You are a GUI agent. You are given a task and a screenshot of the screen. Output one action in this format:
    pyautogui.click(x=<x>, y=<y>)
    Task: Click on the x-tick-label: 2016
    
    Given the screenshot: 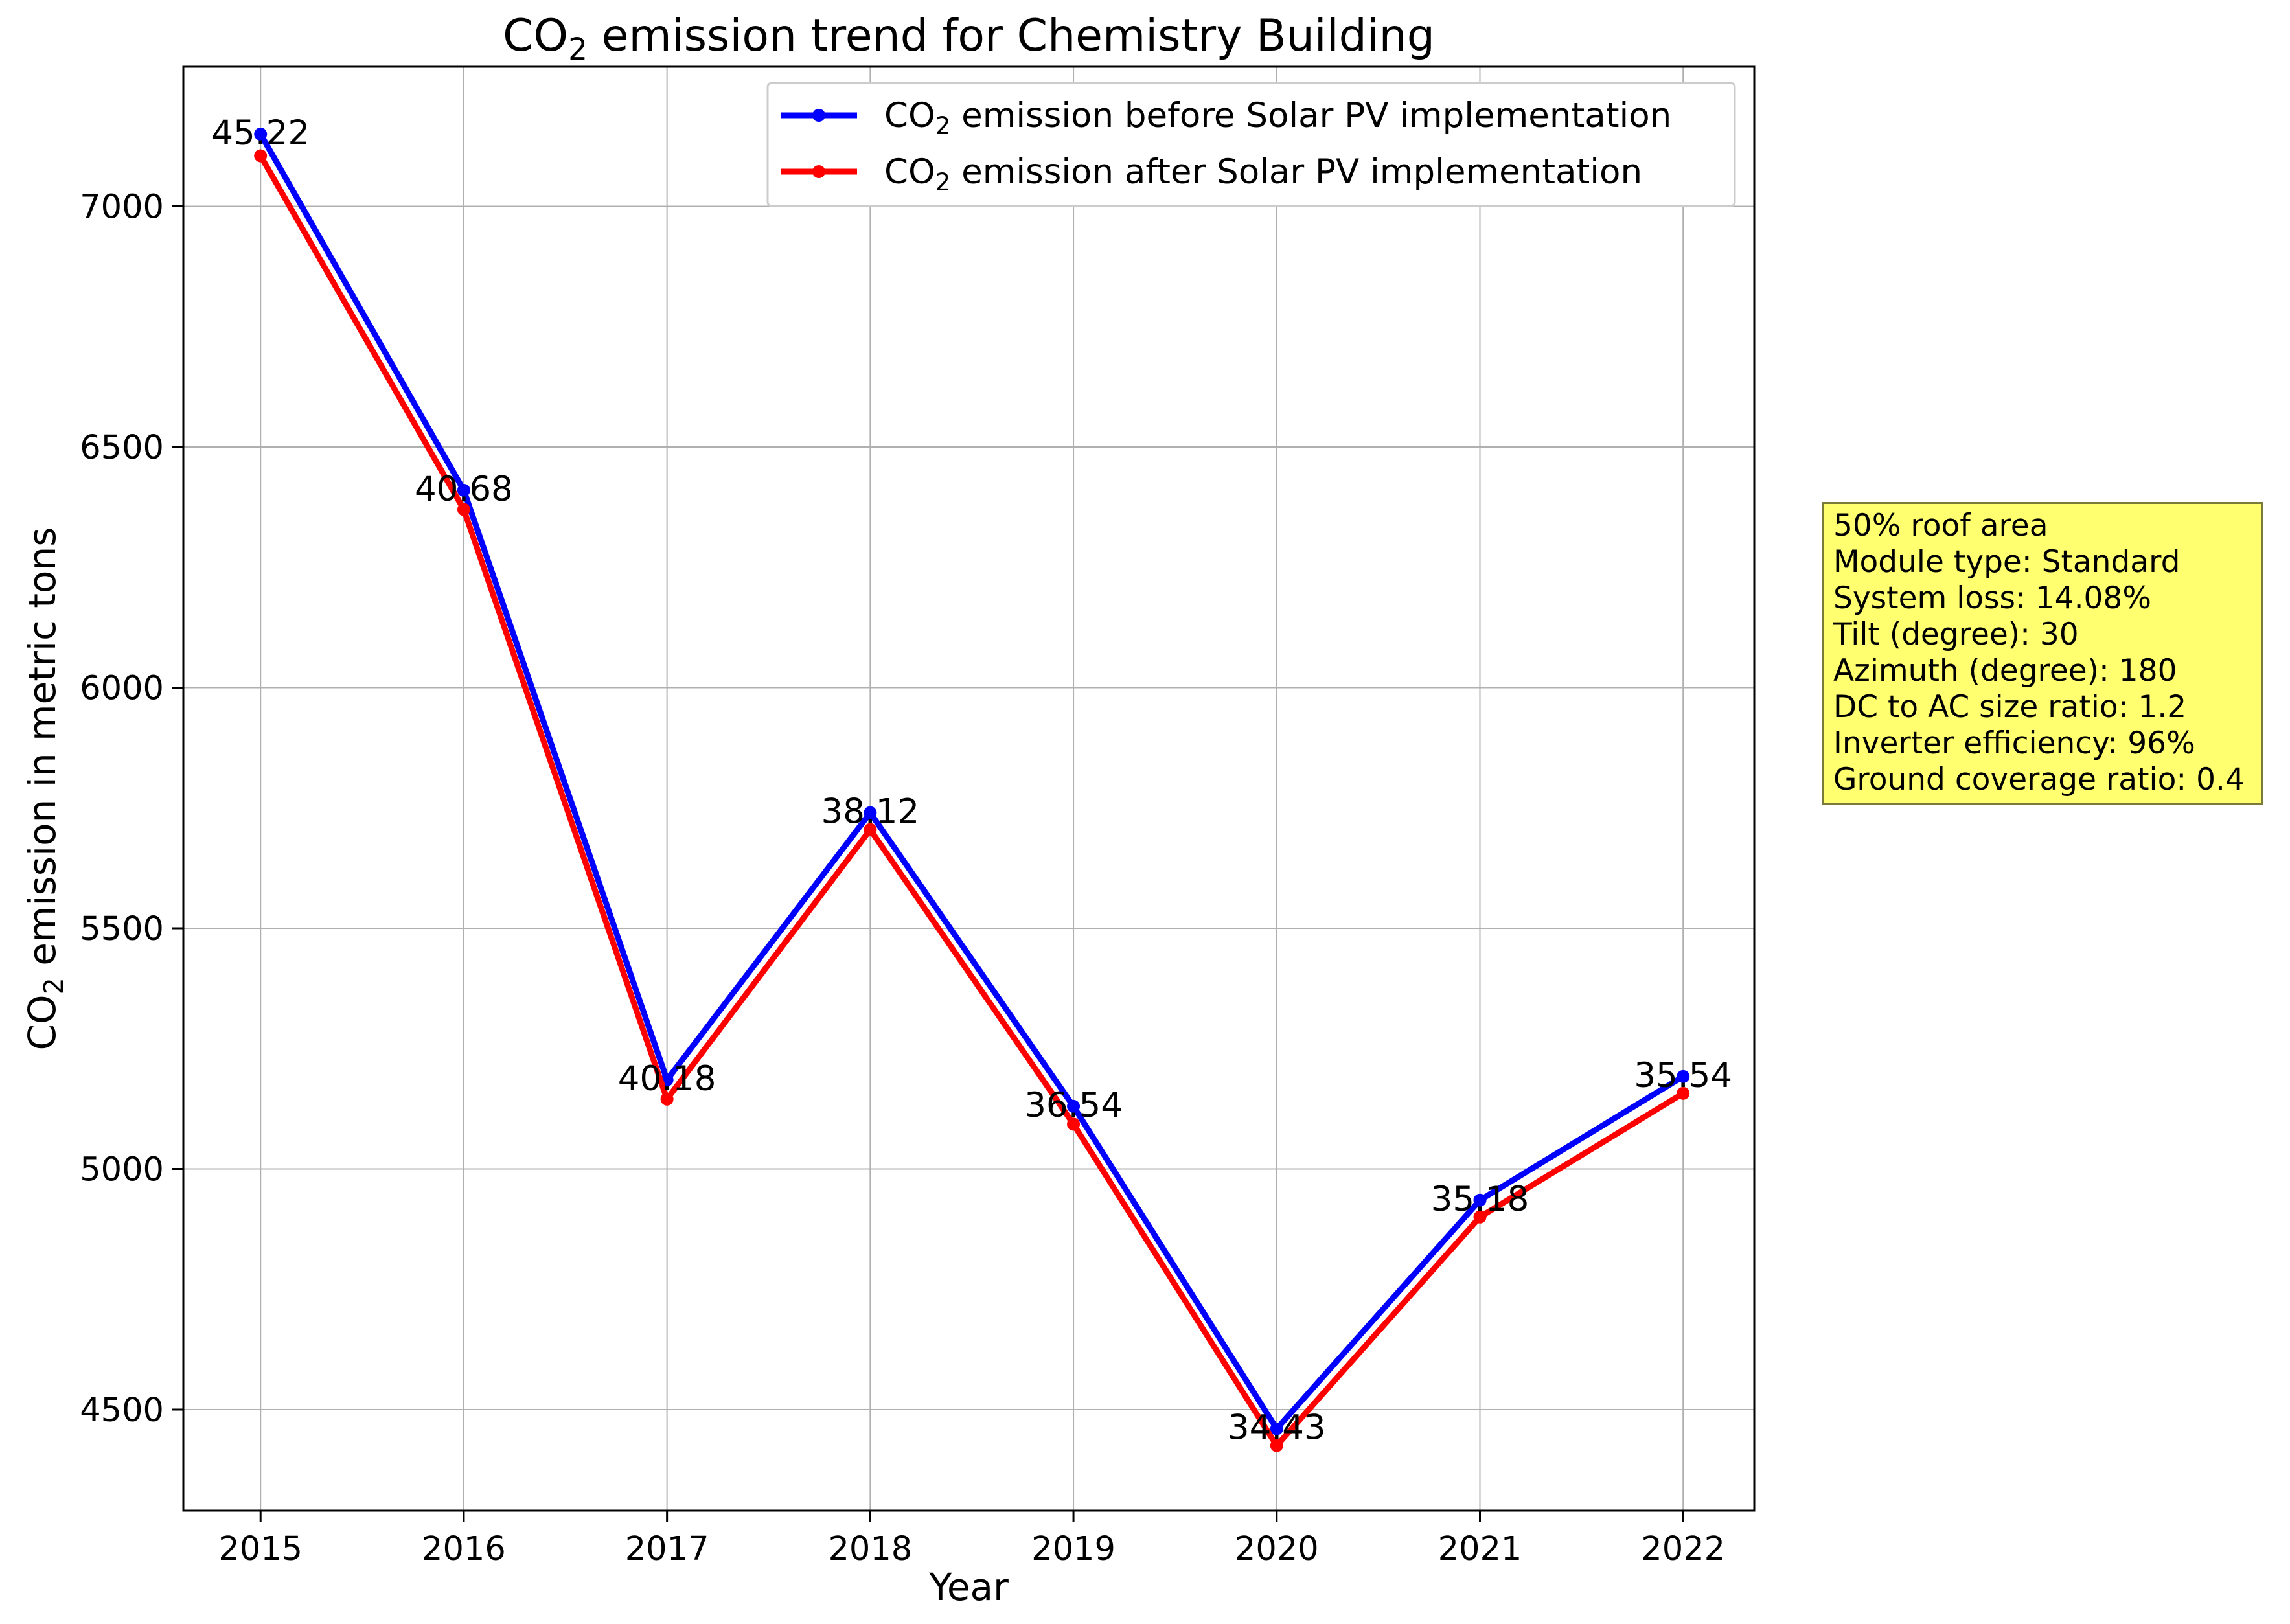 What is the action you would take?
    pyautogui.click(x=464, y=1549)
    